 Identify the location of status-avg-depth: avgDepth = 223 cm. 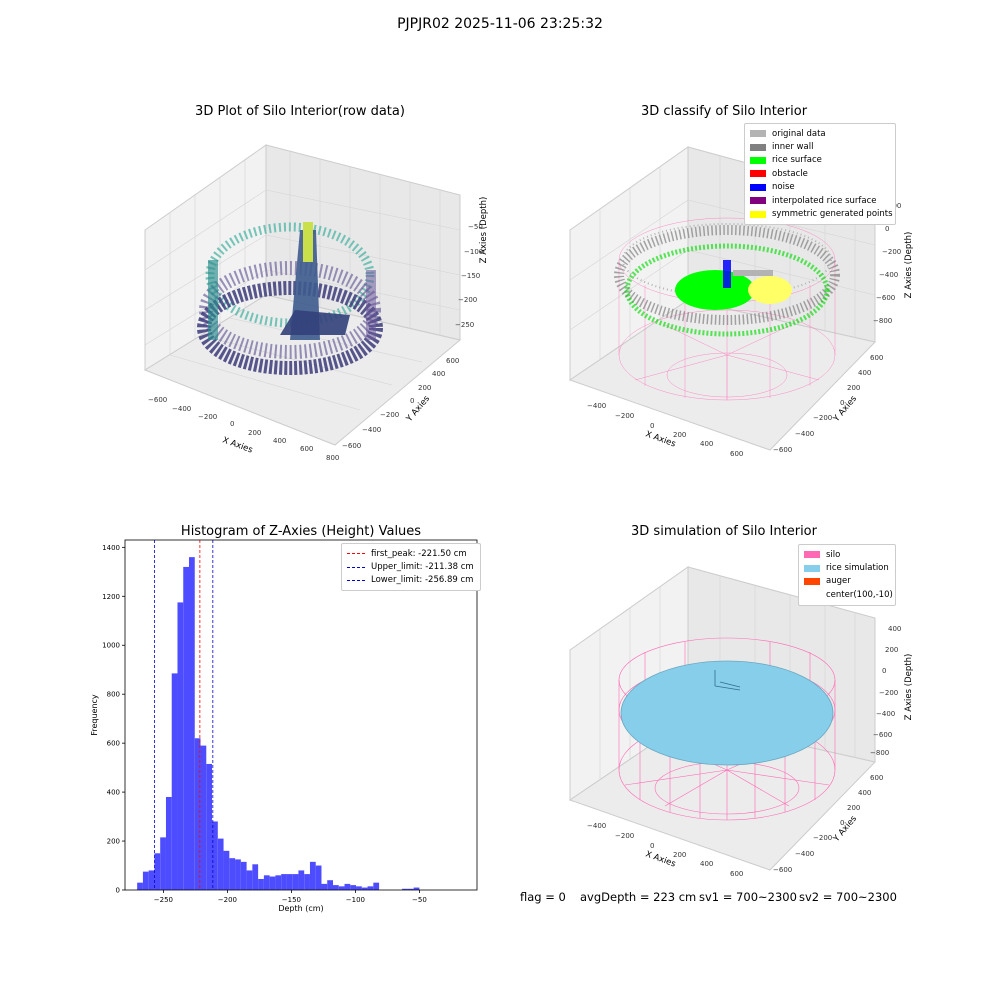
(638, 897).